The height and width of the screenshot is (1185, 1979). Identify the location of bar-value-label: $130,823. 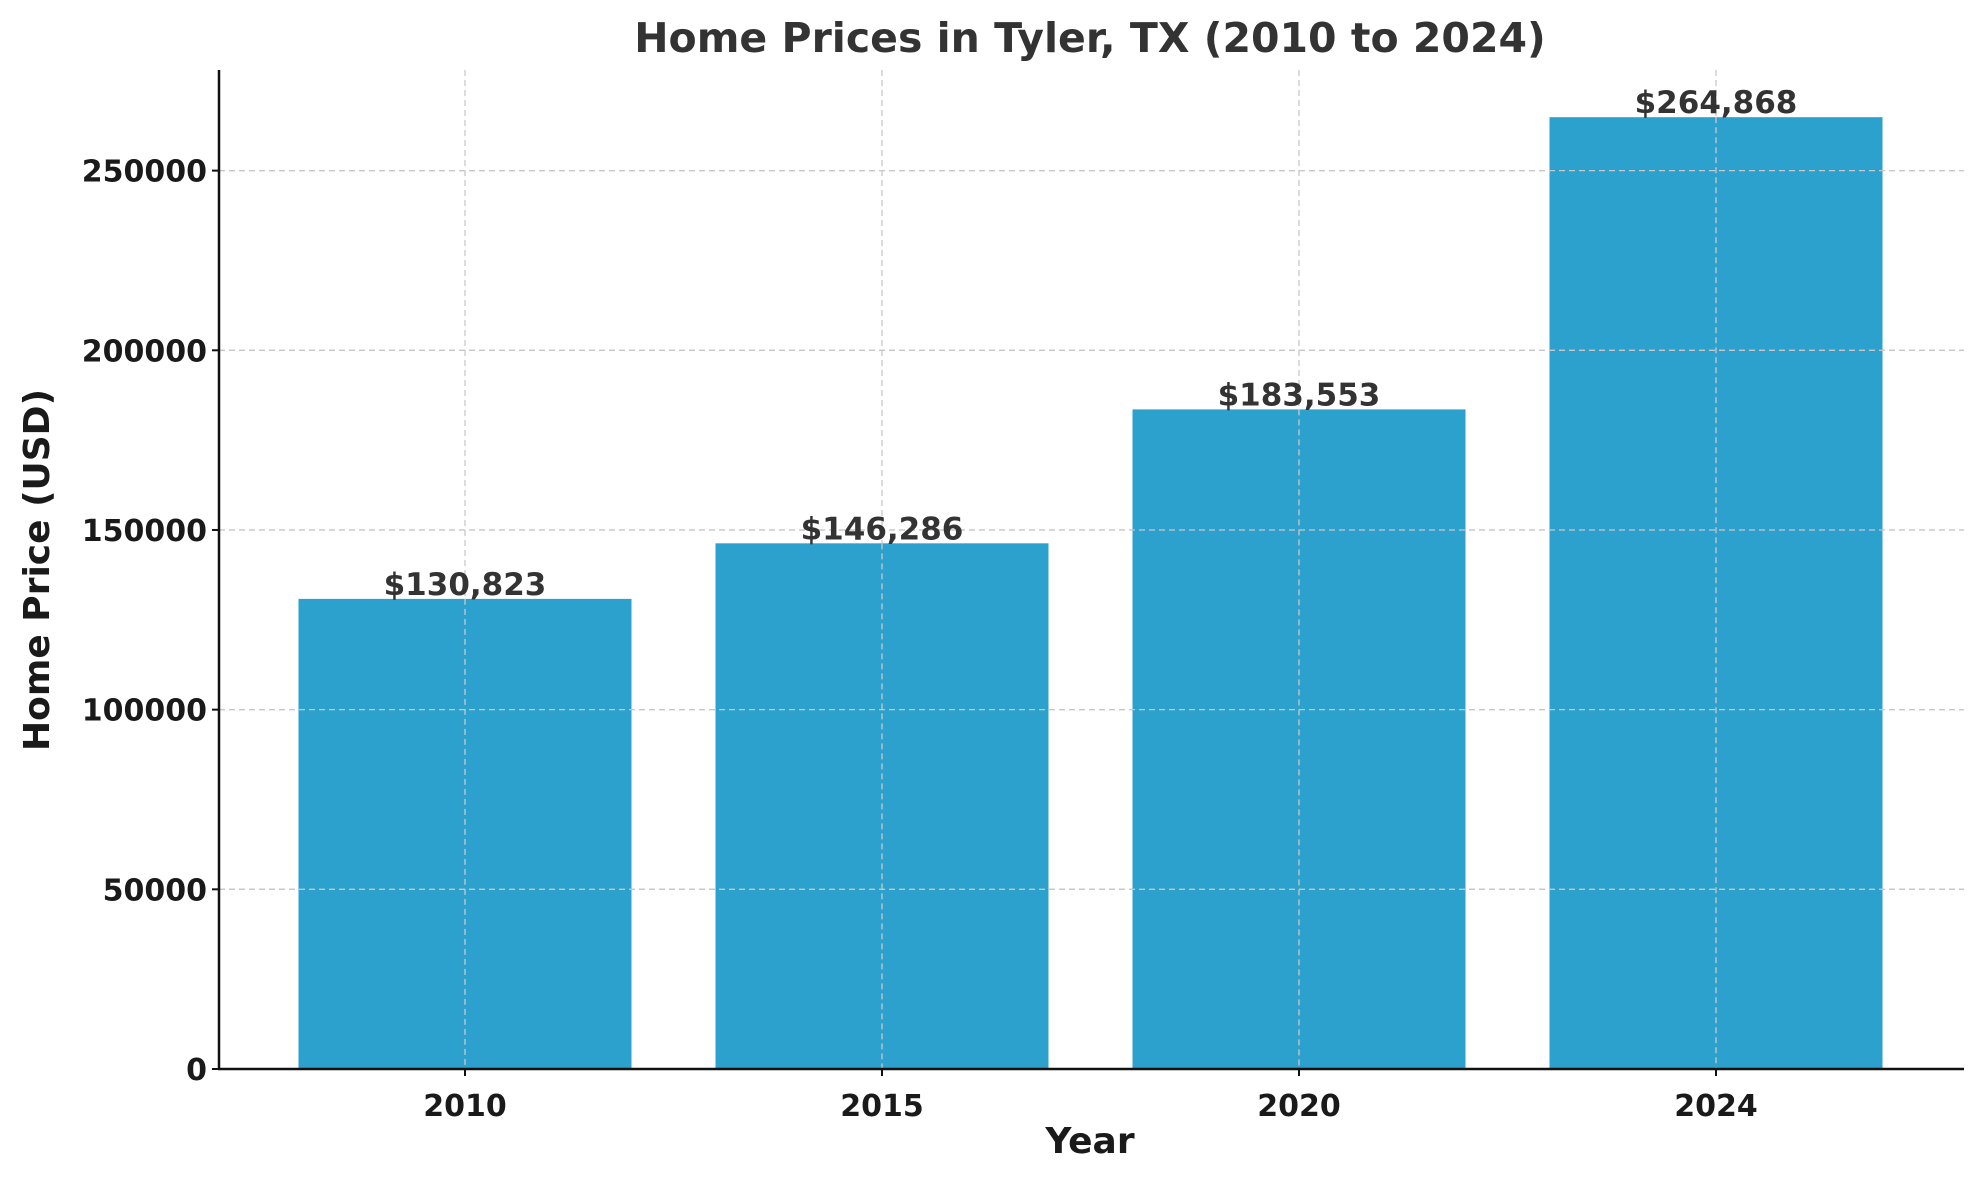
(465, 585).